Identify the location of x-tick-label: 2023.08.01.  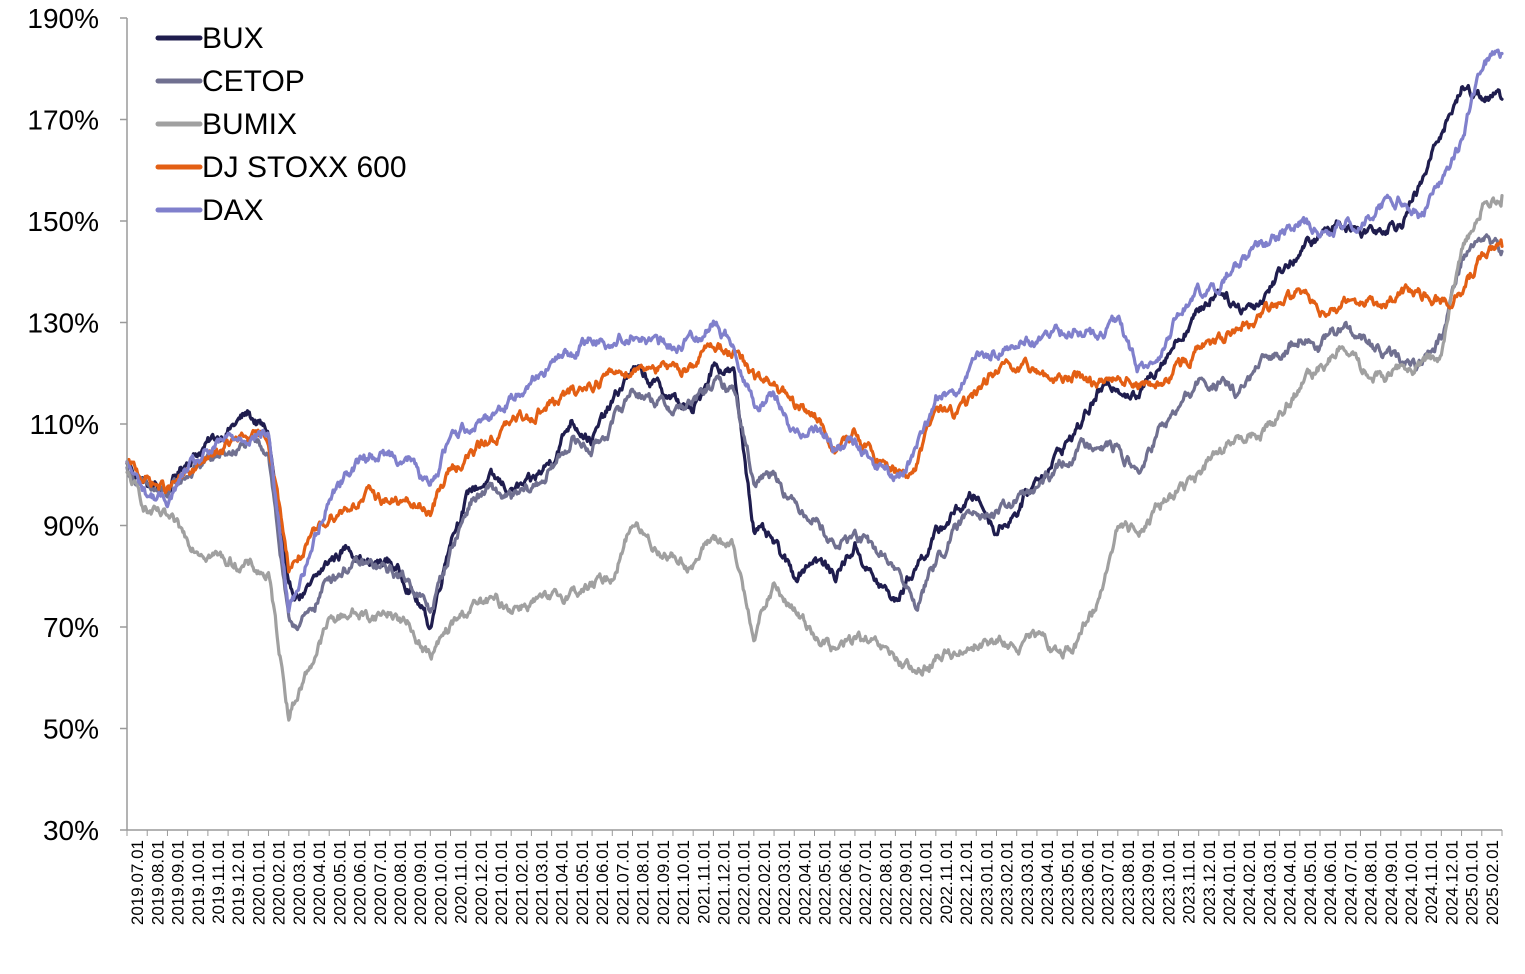
(1128, 882).